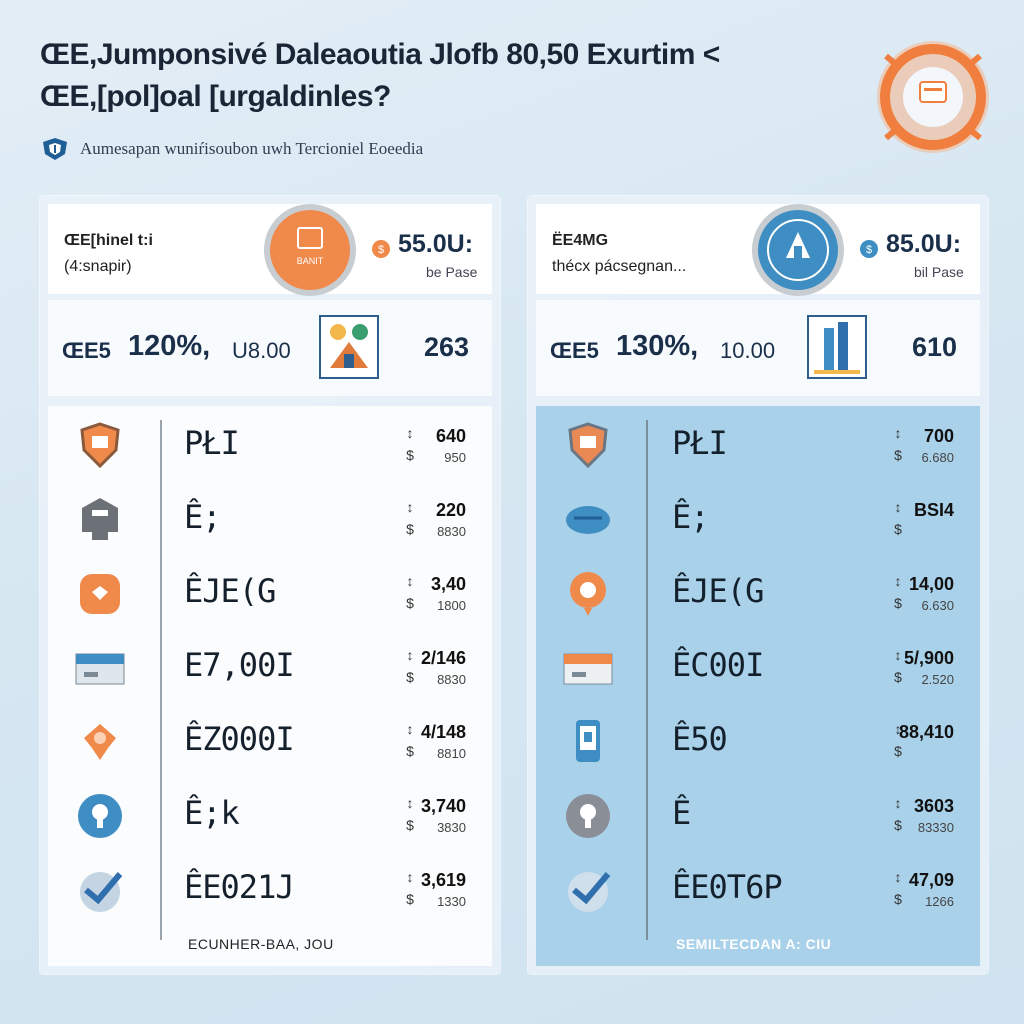  I want to click on list-item-subvalue: 3830, so click(451, 827).